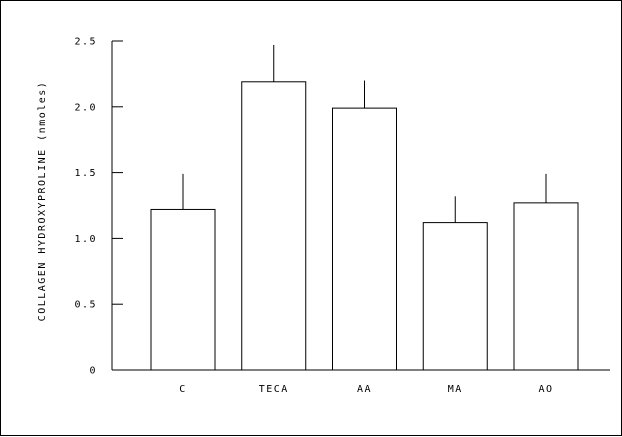 This screenshot has width=622, height=437. What do you see at coordinates (85, 107) in the screenshot?
I see `y-tick-label: 2.0` at bounding box center [85, 107].